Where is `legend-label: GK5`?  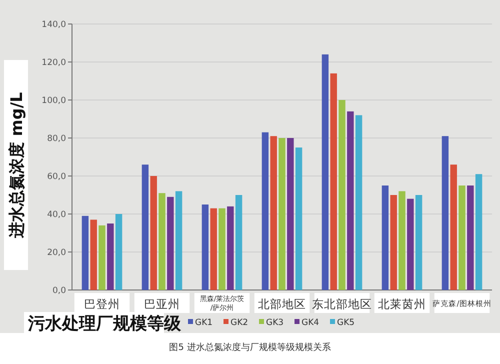
legend-label: GK5 is located at coordinates (346, 323).